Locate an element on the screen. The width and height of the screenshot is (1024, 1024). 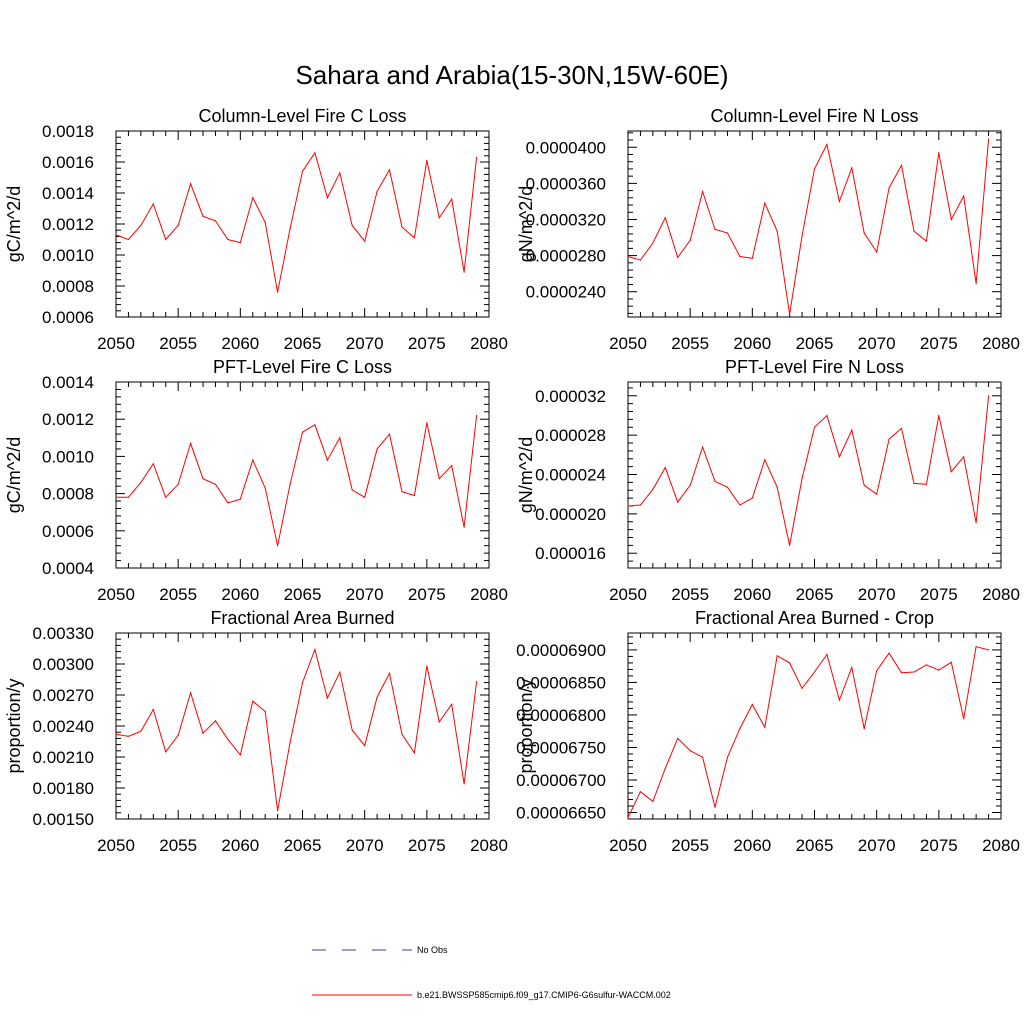
legend-label-no-obs: No Obs is located at coordinates (432, 950).